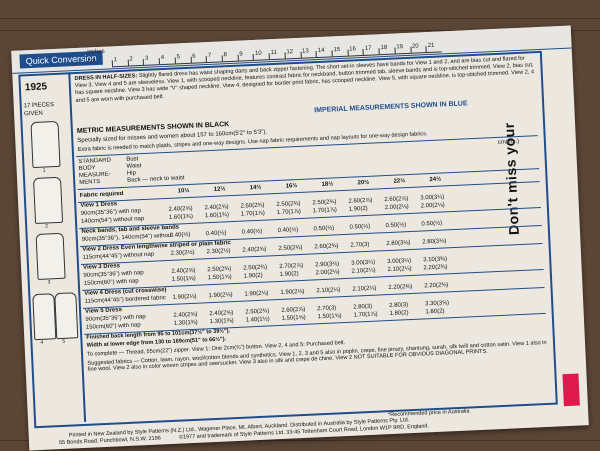  Describe the element at coordinates (289, 52) in the screenshot. I see `ruler-number: 12` at that location.